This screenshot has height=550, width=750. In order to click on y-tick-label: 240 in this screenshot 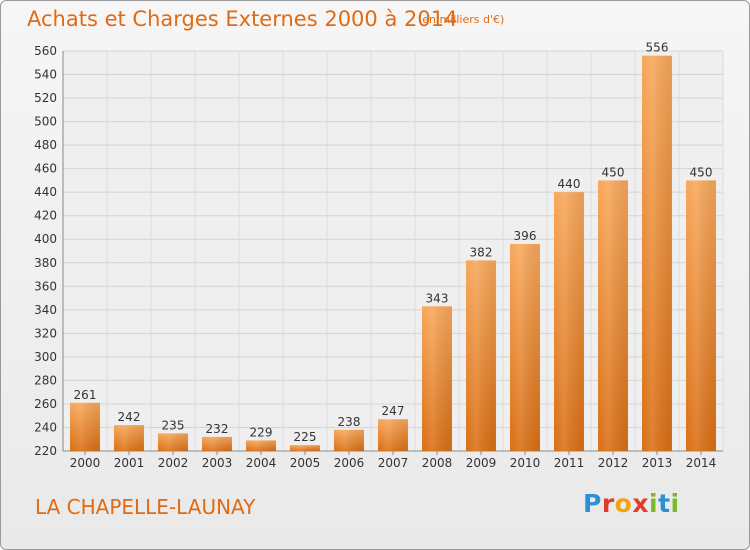, I will do `click(45, 427)`.